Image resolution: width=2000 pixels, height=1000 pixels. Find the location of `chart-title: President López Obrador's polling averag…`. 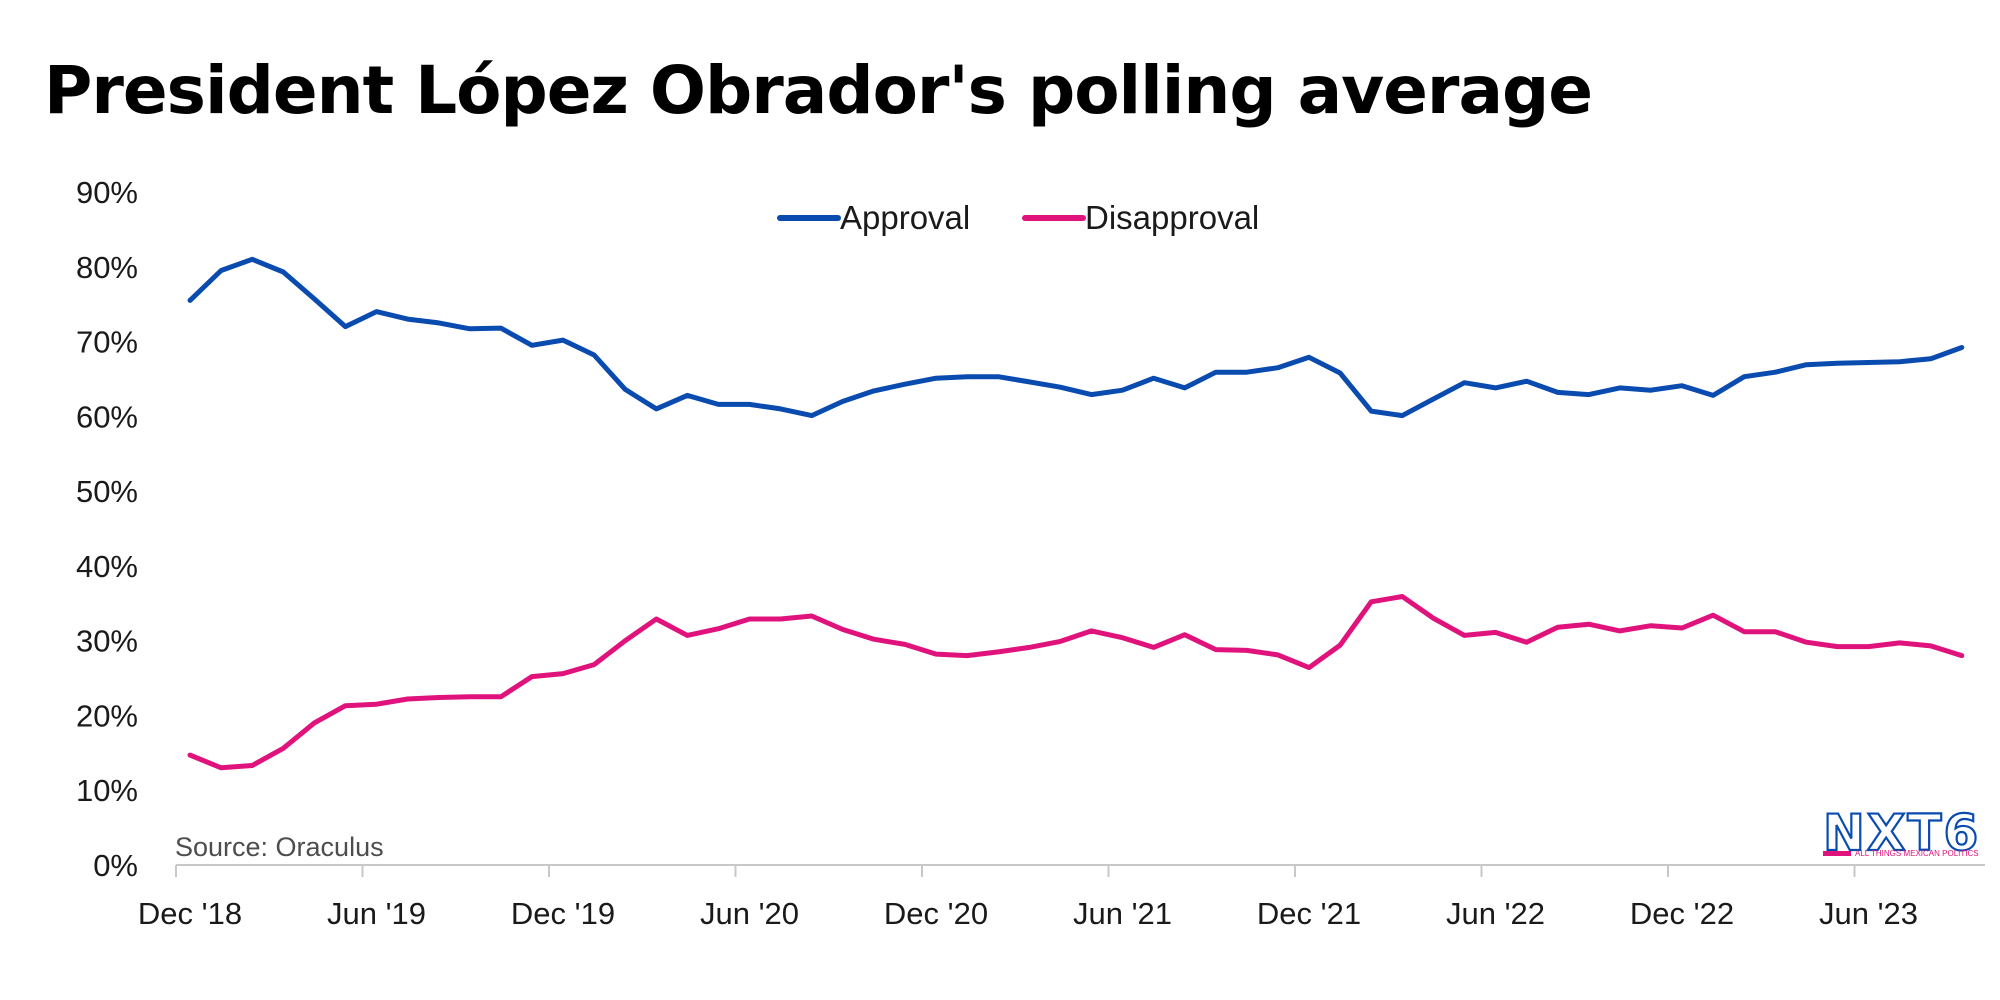

chart-title: President López Obrador's polling averag… is located at coordinates (818, 90).